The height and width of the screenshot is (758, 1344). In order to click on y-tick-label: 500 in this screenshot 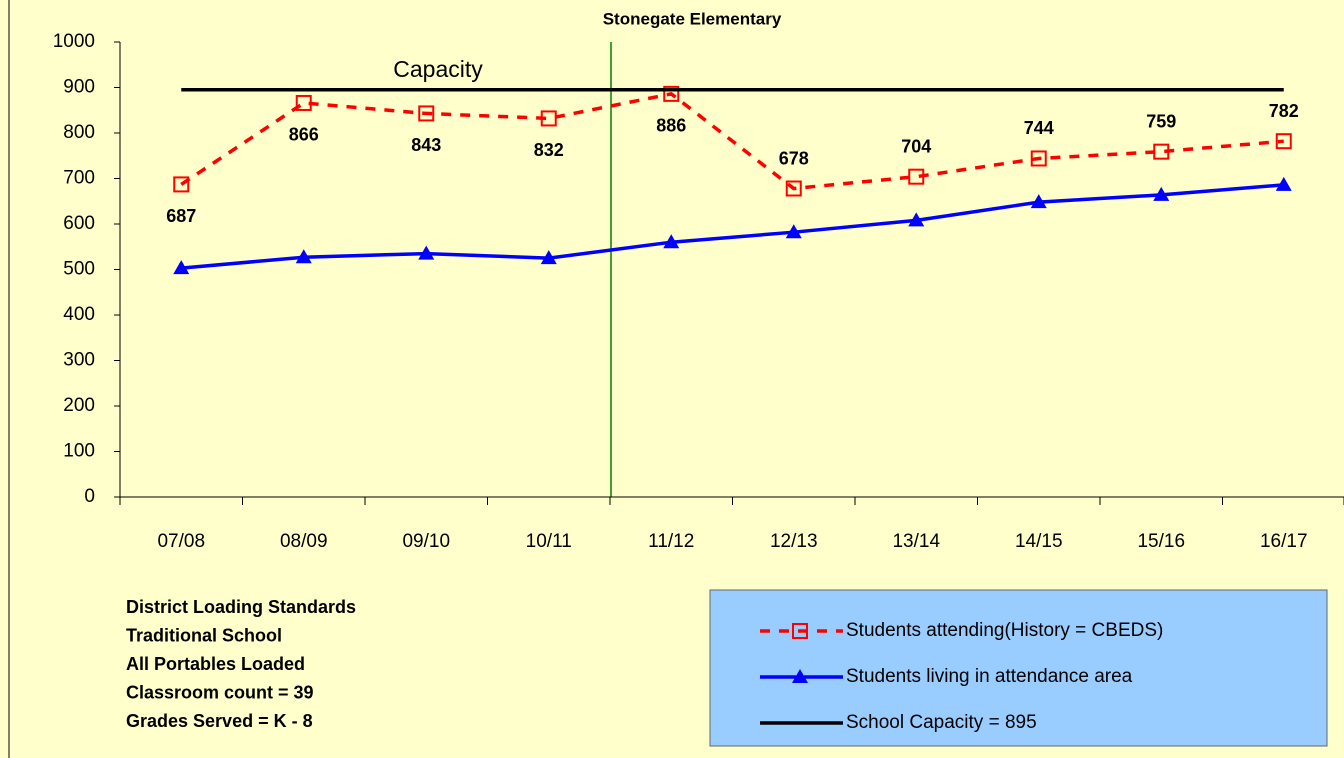, I will do `click(79, 269)`.